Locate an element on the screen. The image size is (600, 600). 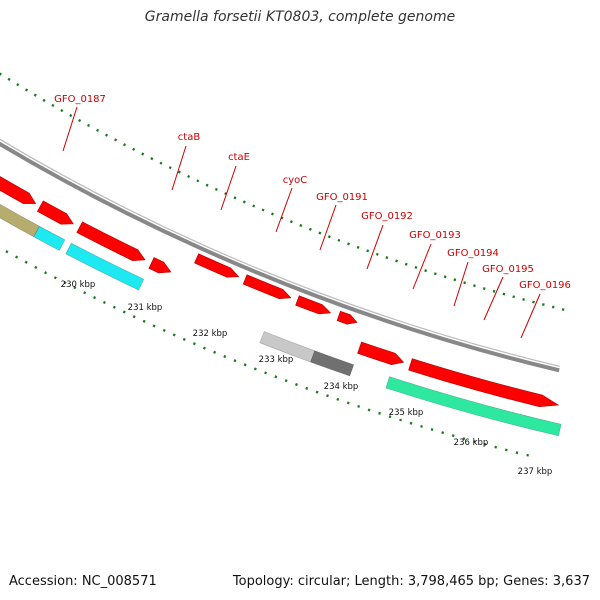
accession-text: Accession: NC_008571 is located at coordinates (83, 581).